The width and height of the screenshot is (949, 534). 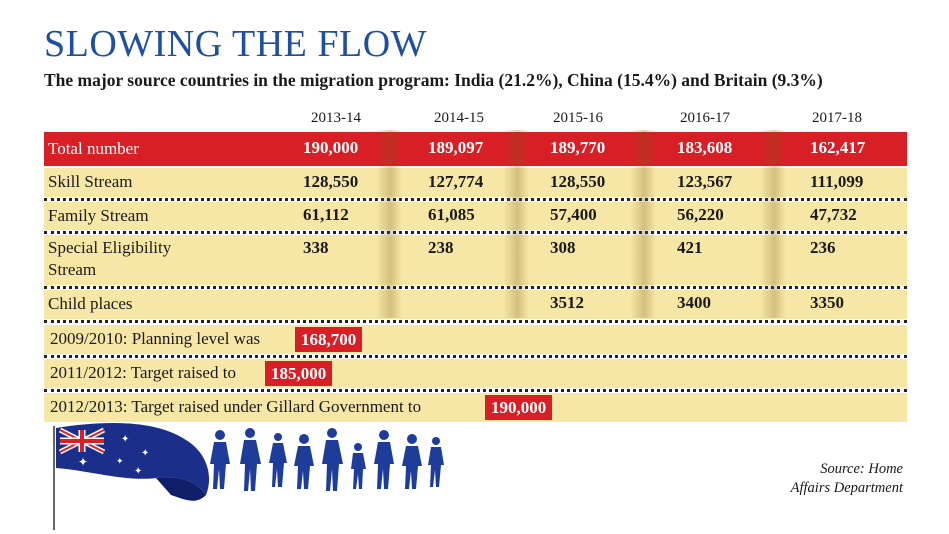 I want to click on table-cell: 183,608, so click(x=705, y=147).